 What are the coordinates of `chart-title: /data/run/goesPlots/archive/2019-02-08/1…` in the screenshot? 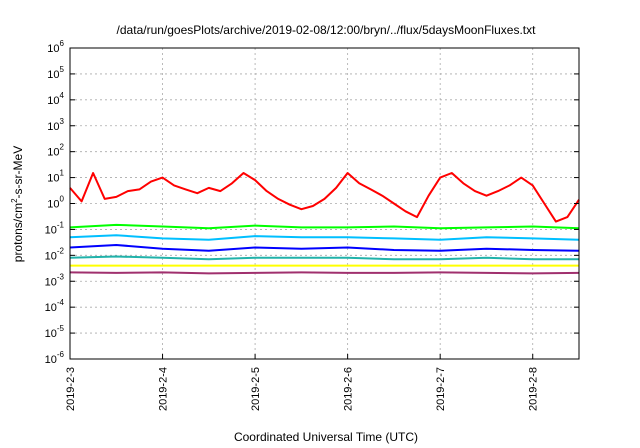 It's located at (327, 30).